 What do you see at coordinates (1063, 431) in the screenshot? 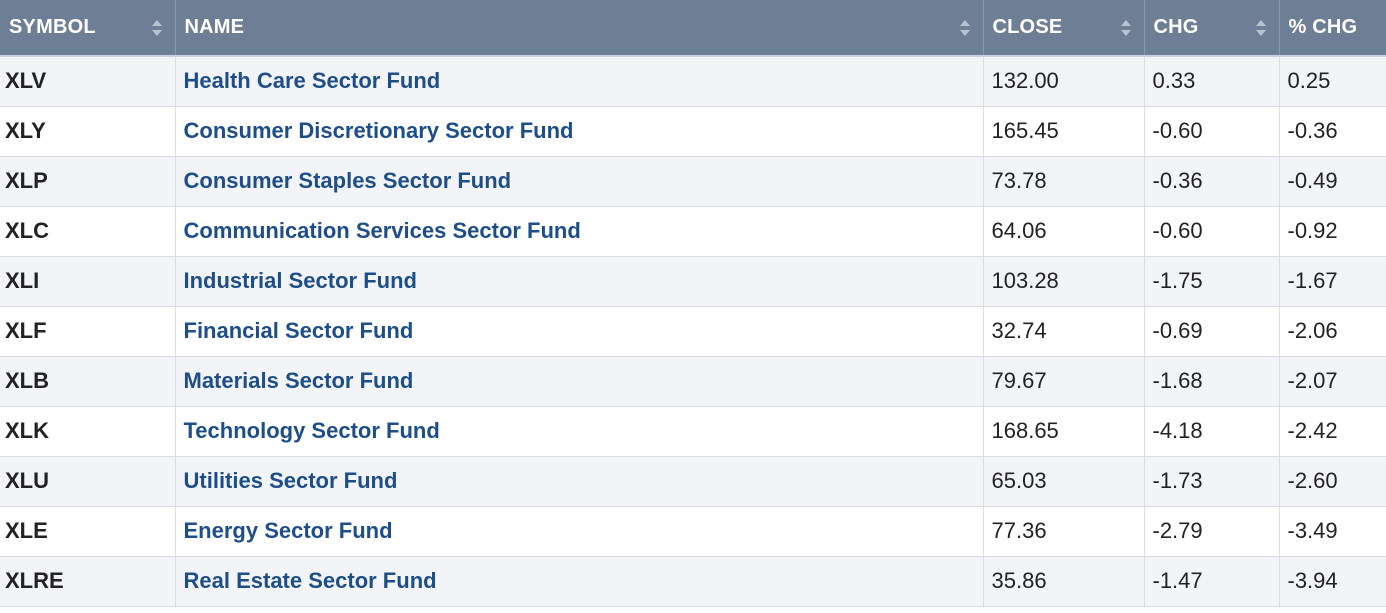
I see `close-cell: 168.65` at bounding box center [1063, 431].